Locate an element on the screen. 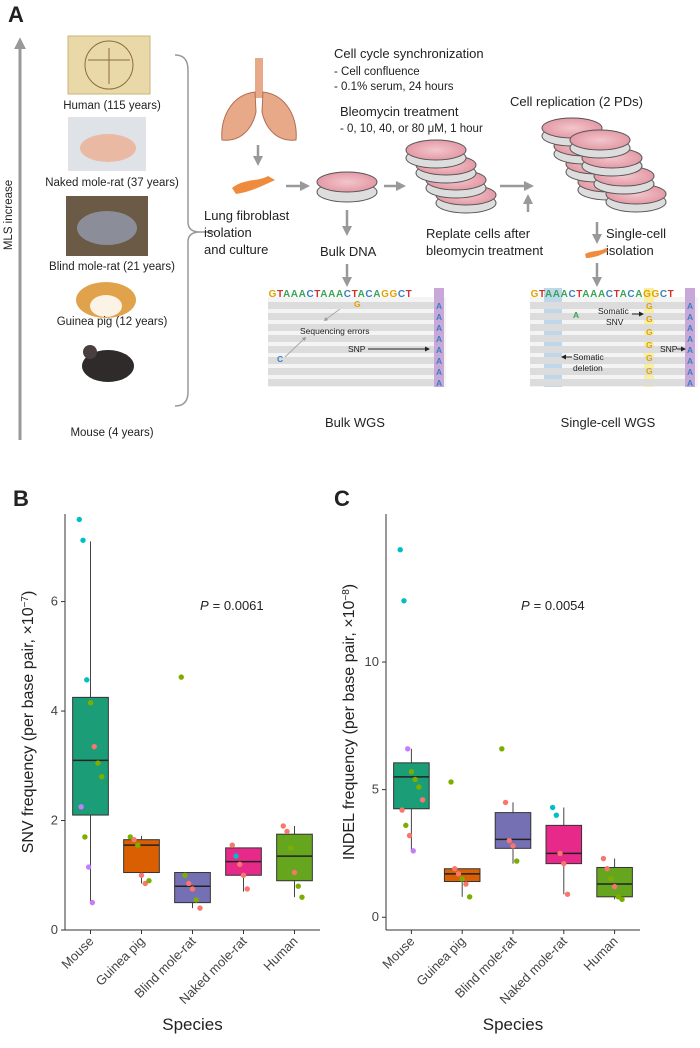  species-images is located at coordinates (108, 212).